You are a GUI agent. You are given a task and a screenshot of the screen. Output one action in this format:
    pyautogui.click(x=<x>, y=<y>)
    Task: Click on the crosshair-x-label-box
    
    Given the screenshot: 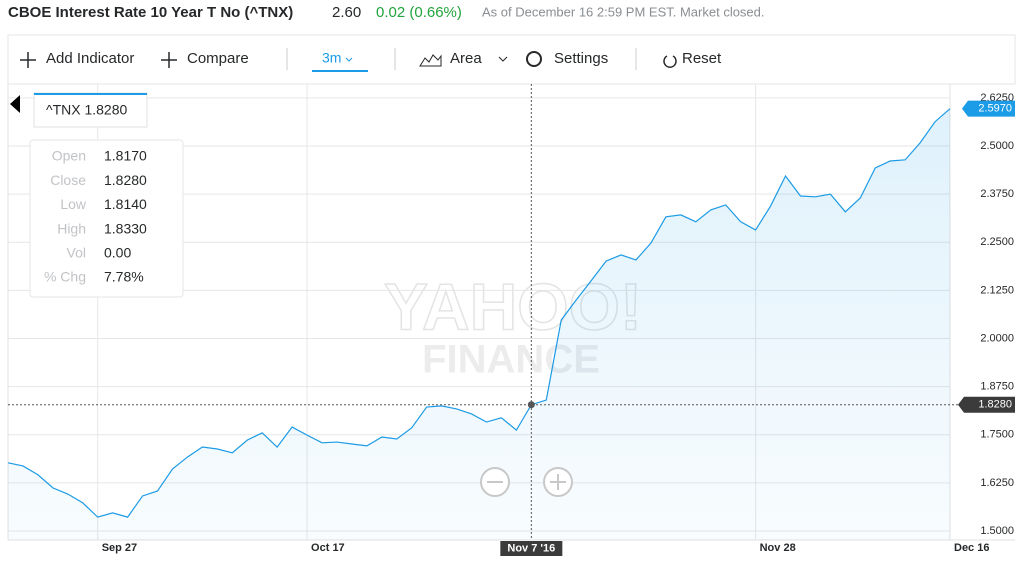 What is the action you would take?
    pyautogui.click(x=531, y=548)
    